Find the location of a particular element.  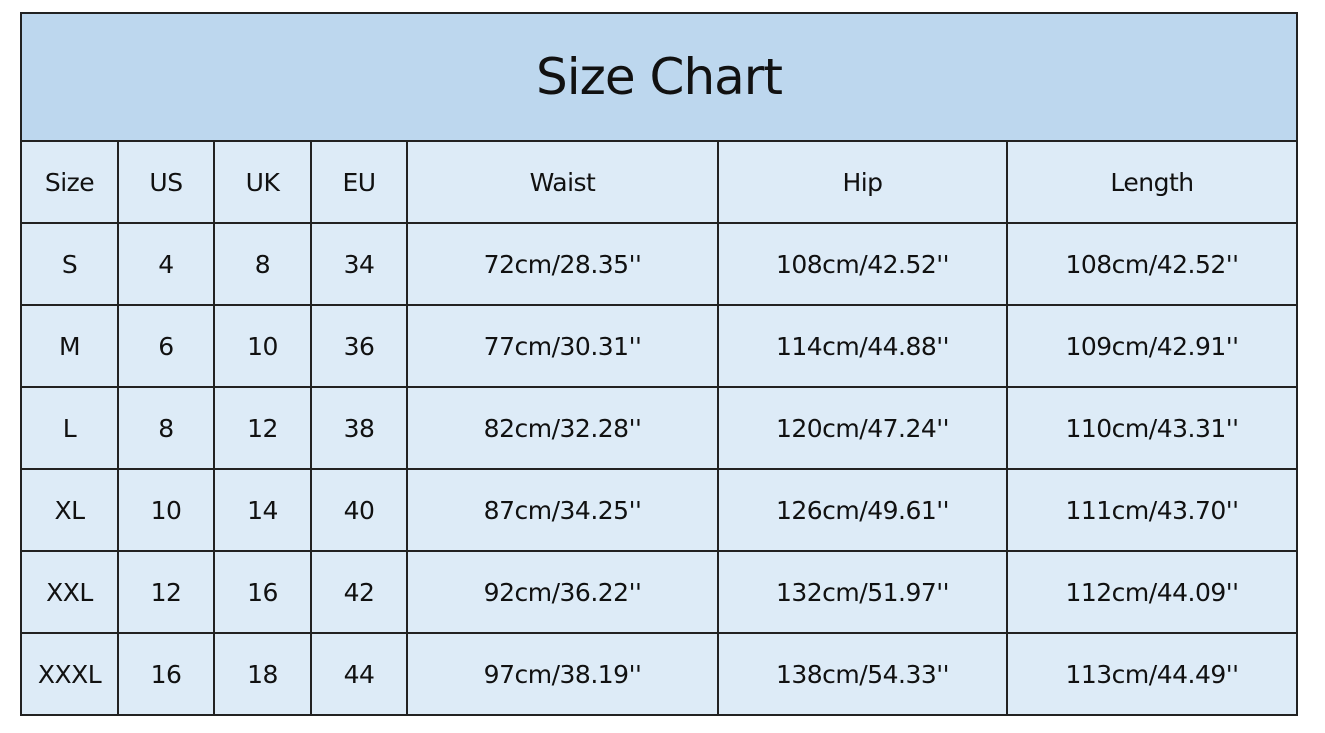

cell-length: 111cm/43.70'' is located at coordinates (1152, 510).